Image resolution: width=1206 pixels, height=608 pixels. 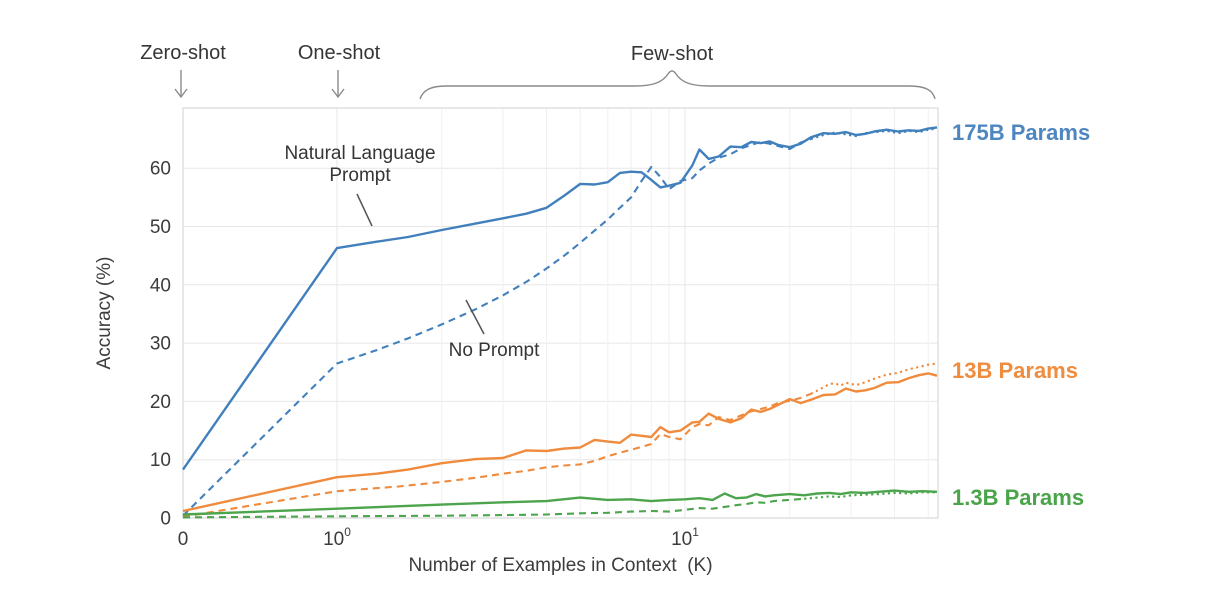 I want to click on series-label-1-3b: 1.3B Params, so click(x=1018, y=497).